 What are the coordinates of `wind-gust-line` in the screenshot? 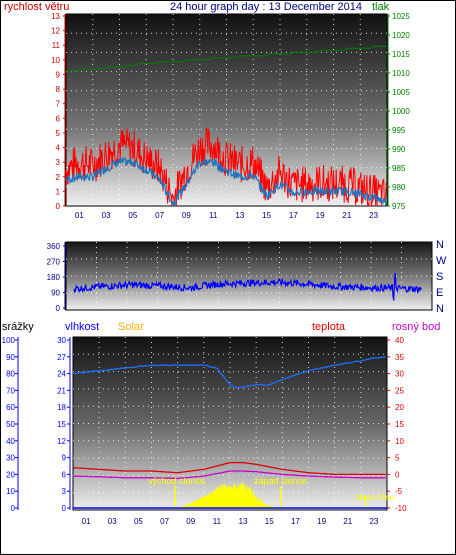 It's located at (226, 166).